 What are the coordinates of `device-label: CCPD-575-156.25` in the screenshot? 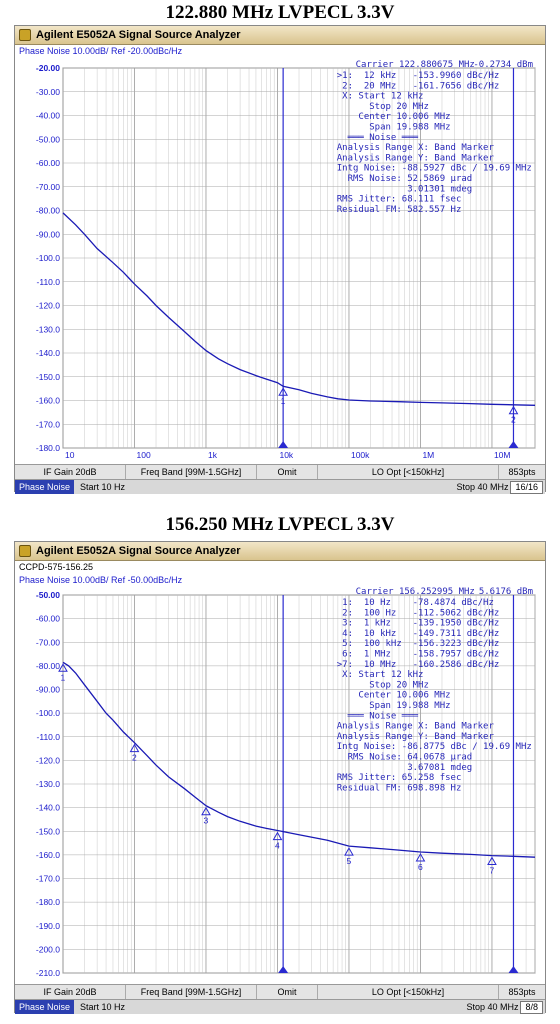 It's located at (280, 567).